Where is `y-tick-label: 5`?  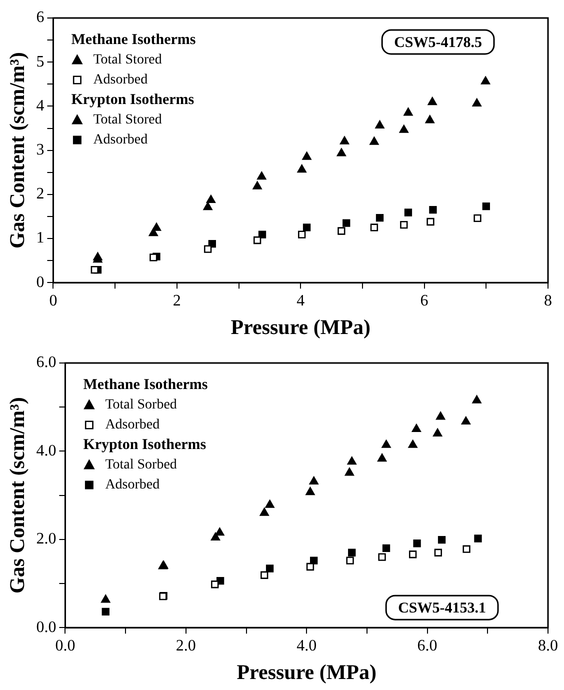
y-tick-label: 5 is located at coordinates (40, 61).